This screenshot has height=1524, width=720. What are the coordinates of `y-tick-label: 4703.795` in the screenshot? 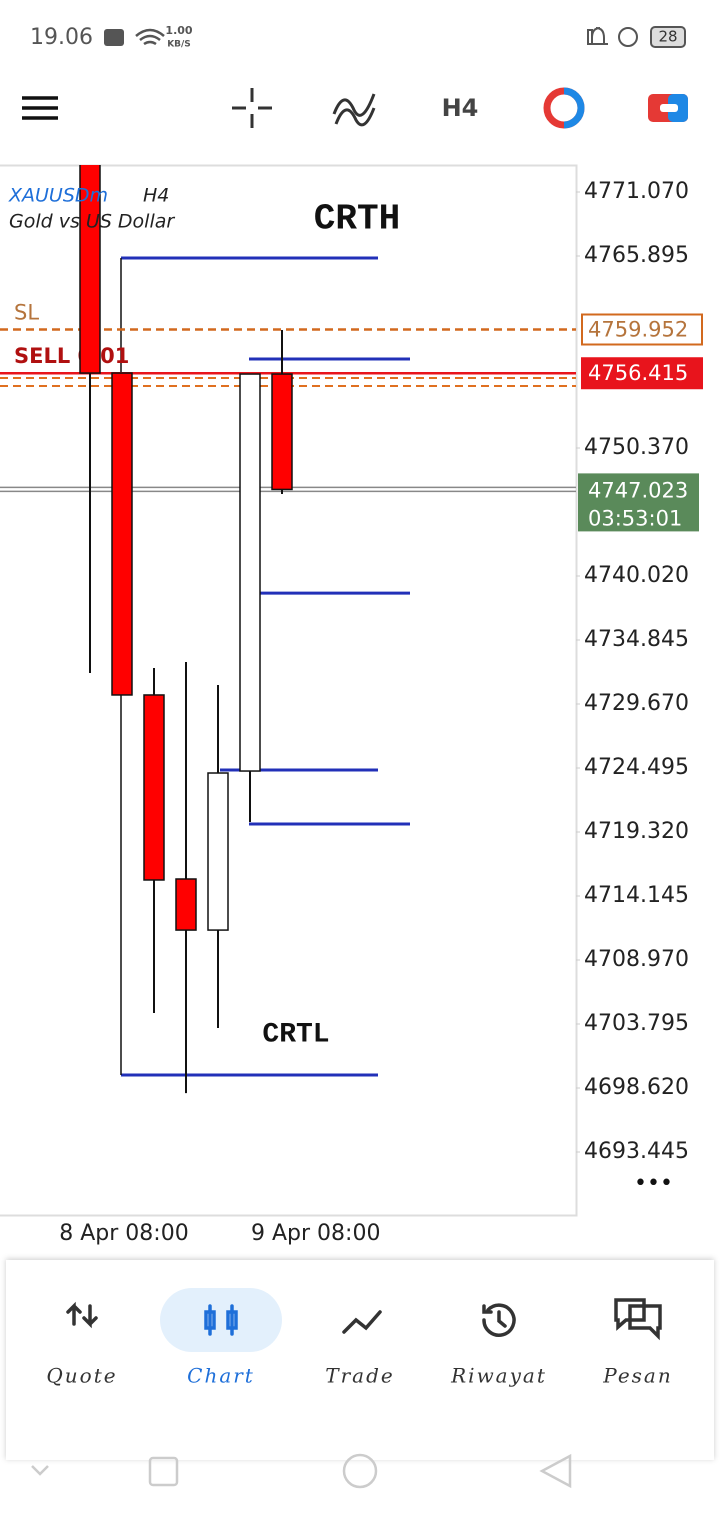 It's located at (636, 1023).